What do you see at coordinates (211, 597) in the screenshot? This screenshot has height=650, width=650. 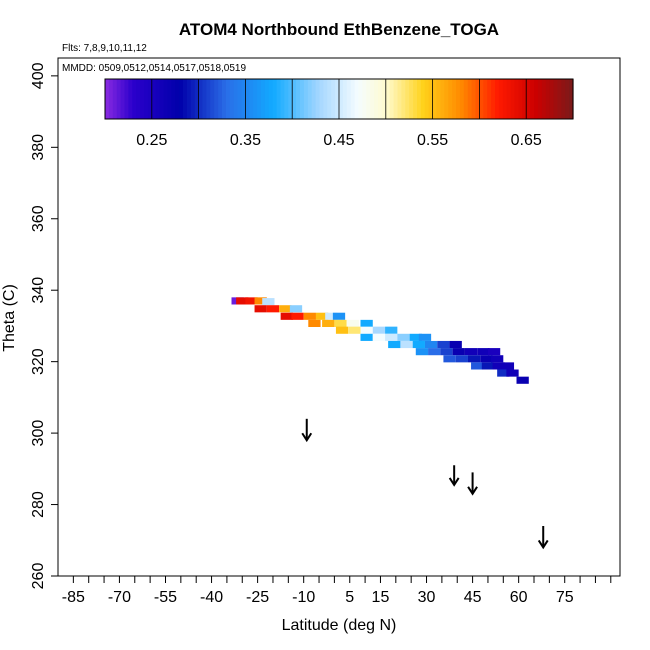 I see `x-tick-label: -40` at bounding box center [211, 597].